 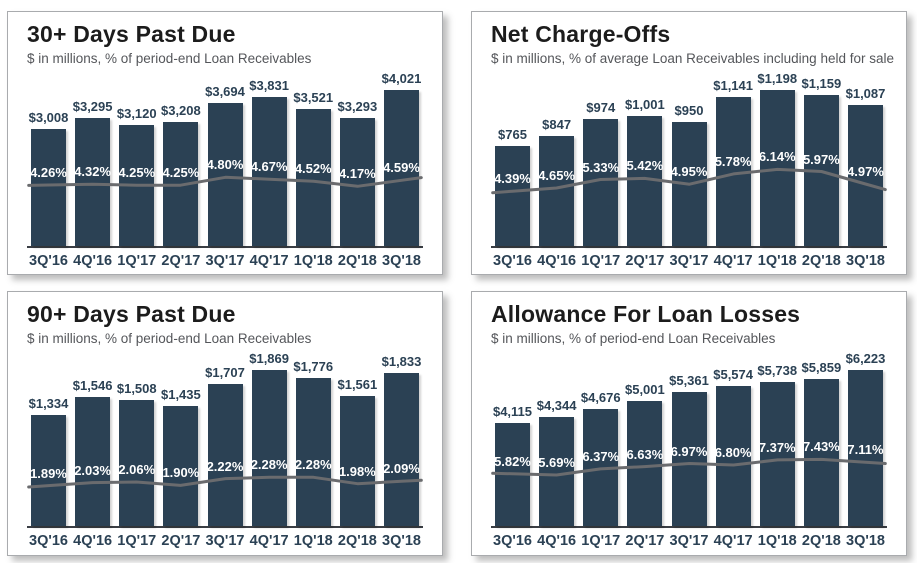 What do you see at coordinates (137, 469) in the screenshot?
I see `bar-pct-label: 2.06%` at bounding box center [137, 469].